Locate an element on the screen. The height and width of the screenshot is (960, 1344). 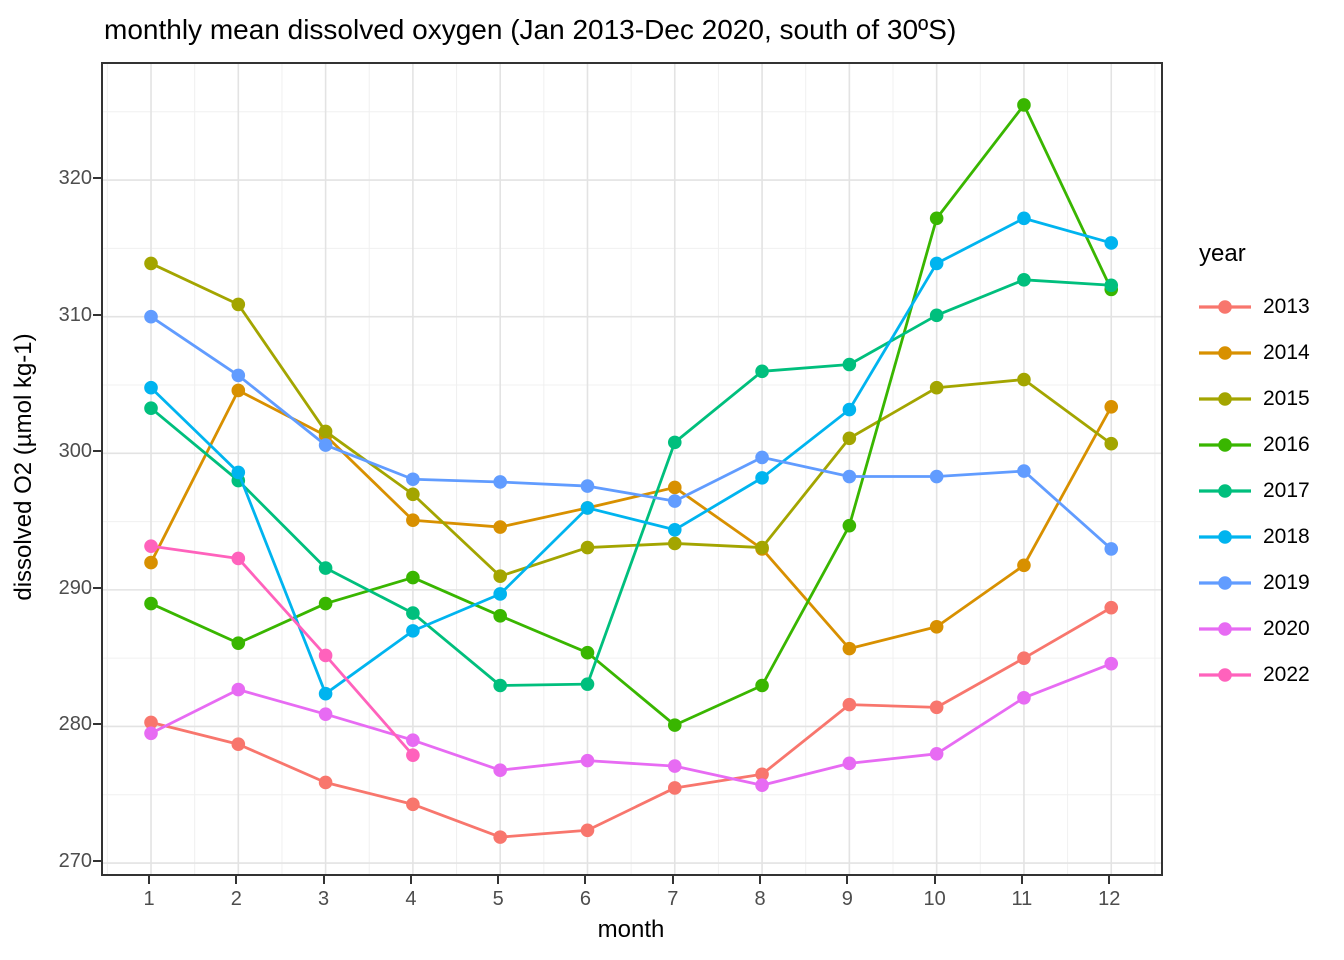
legend-key-2015 is located at coordinates (1225, 399).